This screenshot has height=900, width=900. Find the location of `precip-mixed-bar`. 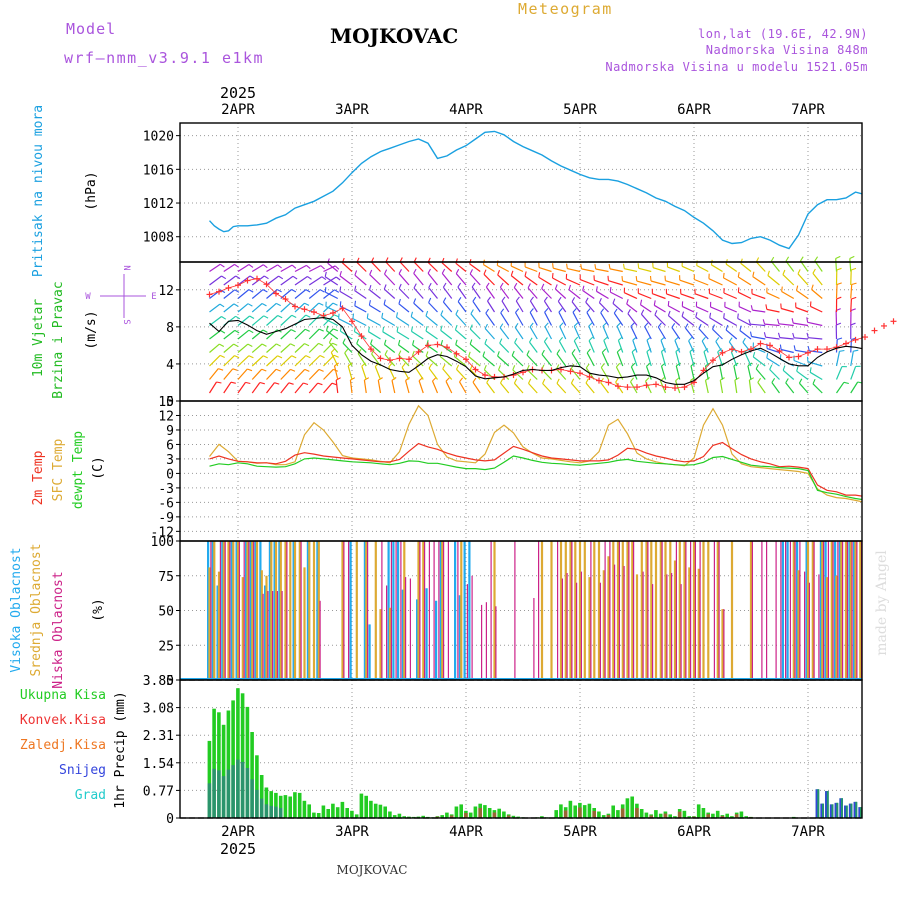

precip-mixed-bar is located at coordinates (880, 807).